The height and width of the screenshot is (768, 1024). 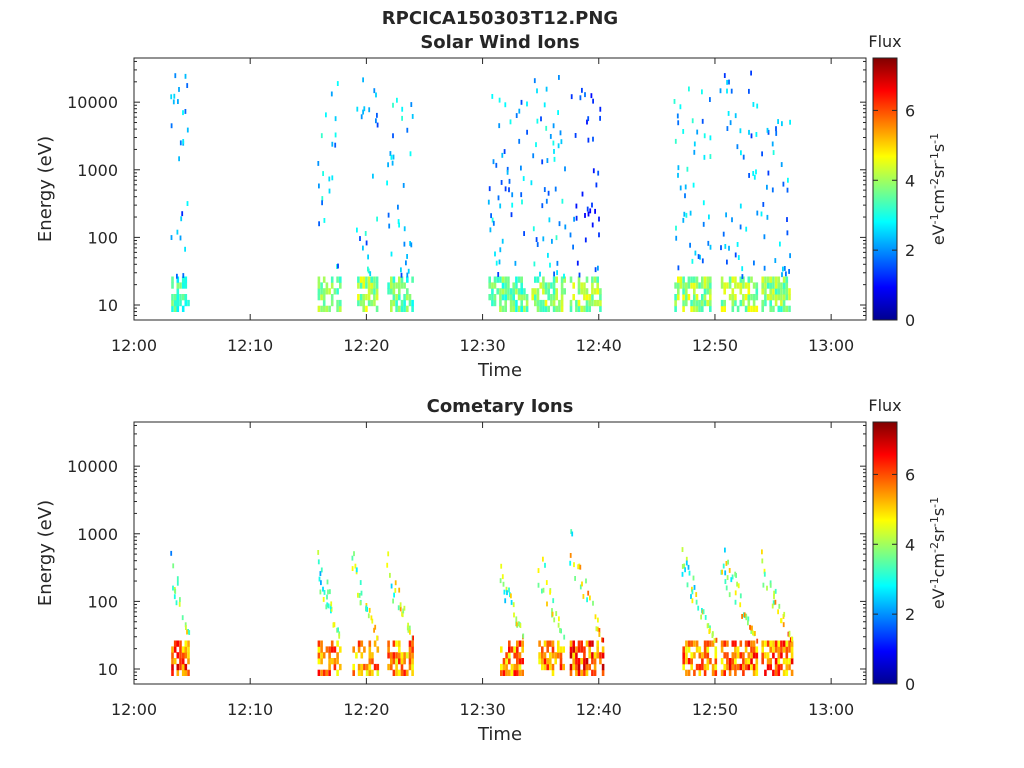 I want to click on solar-wind-ions-x-tick-label: 12:40, so click(x=599, y=345).